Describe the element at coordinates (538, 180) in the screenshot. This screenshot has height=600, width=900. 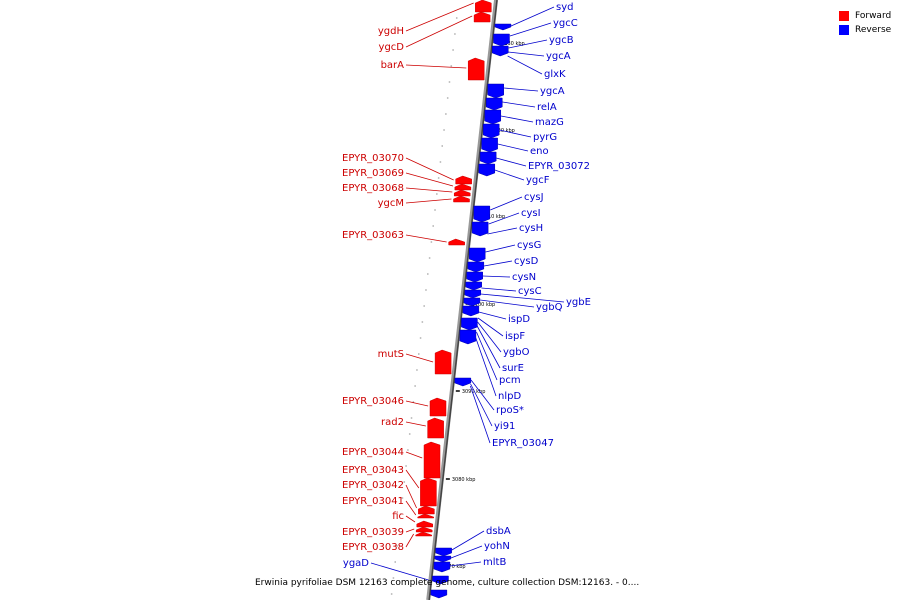
I see `reverse-gene-label: ygcF` at that location.